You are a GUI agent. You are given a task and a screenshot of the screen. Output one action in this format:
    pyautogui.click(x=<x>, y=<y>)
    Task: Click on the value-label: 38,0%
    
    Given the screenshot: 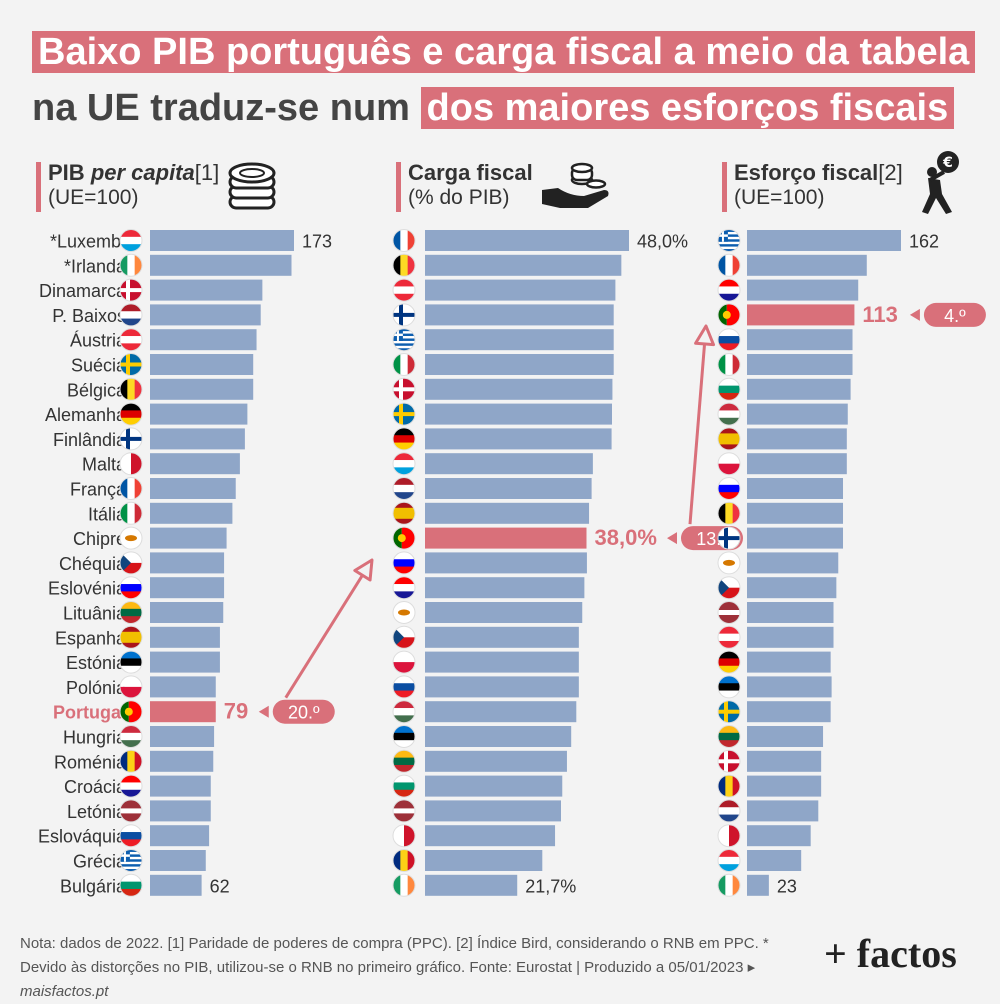 What is the action you would take?
    pyautogui.click(x=626, y=537)
    